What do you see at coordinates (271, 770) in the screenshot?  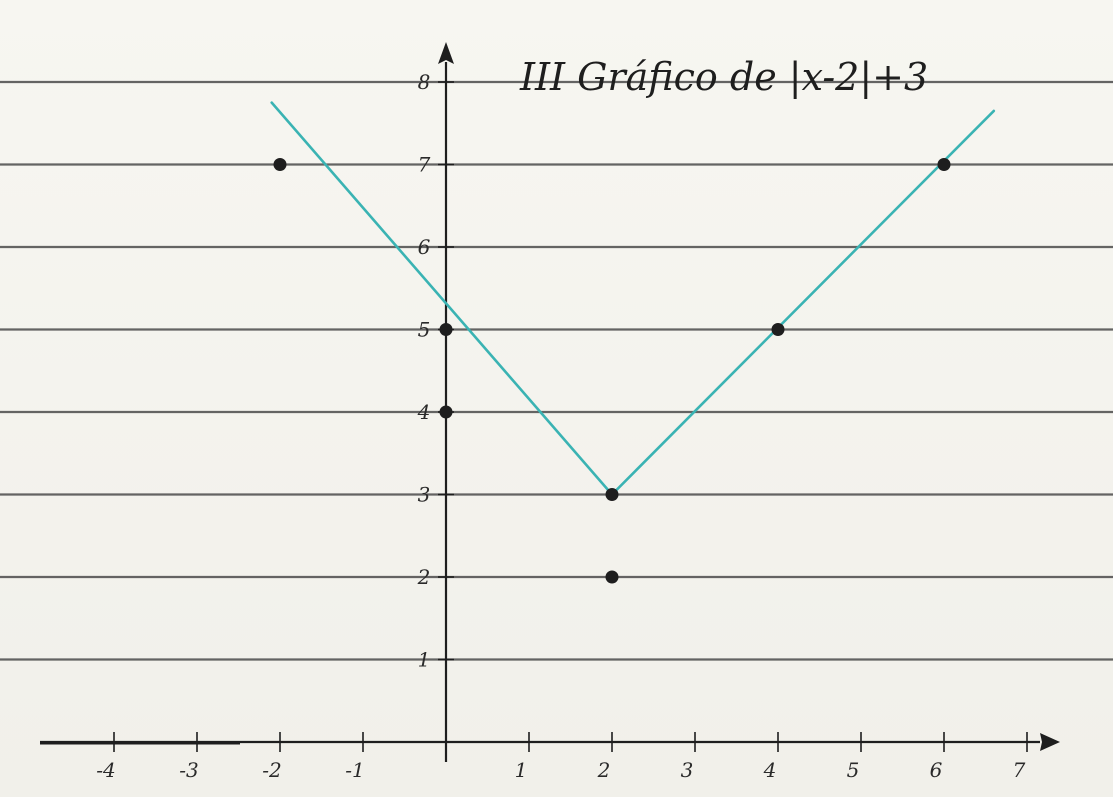 I see `x-tick-label: -2` at bounding box center [271, 770].